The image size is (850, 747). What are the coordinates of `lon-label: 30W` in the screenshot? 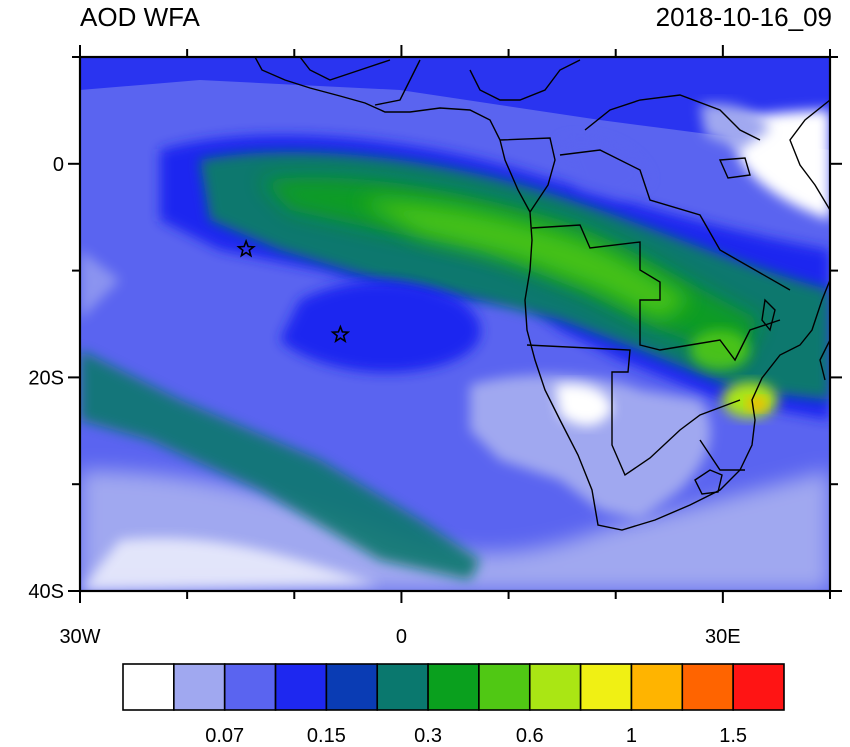 It's located at (79, 637).